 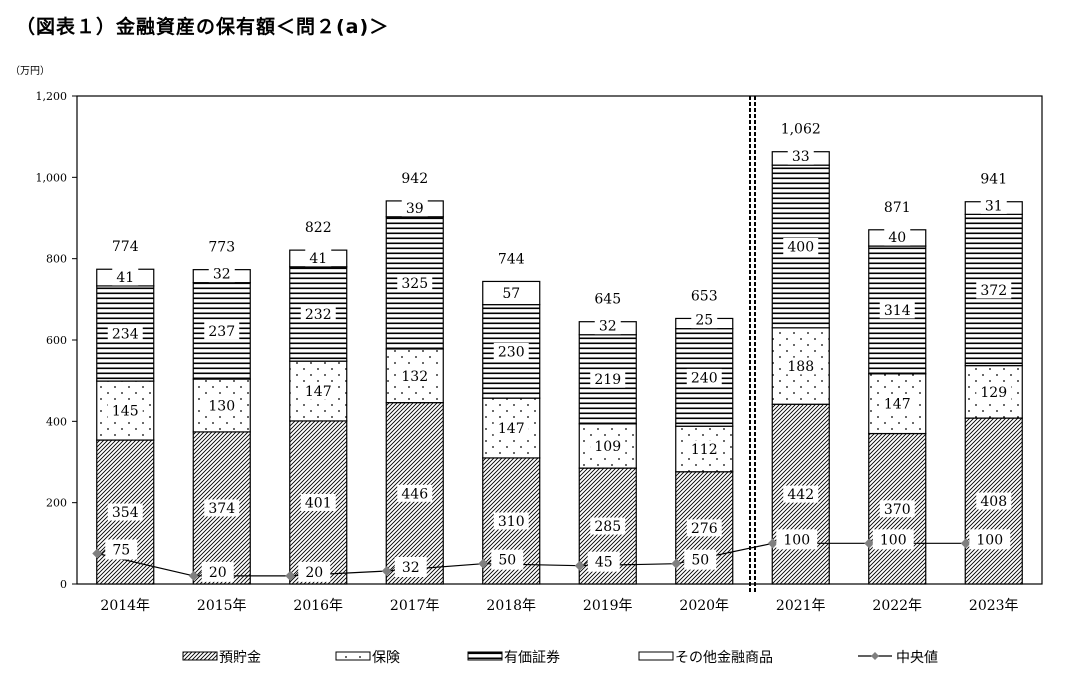 I want to click on chart-title: （図表１）金融資産の保有額＜問２(a)＞, so click(x=203, y=27).